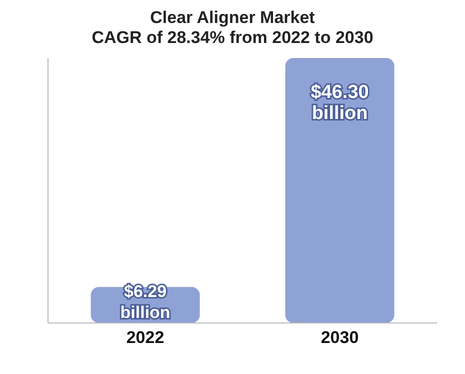 This screenshot has width=465, height=374. I want to click on data-label: $6.29 billion, so click(145, 302).